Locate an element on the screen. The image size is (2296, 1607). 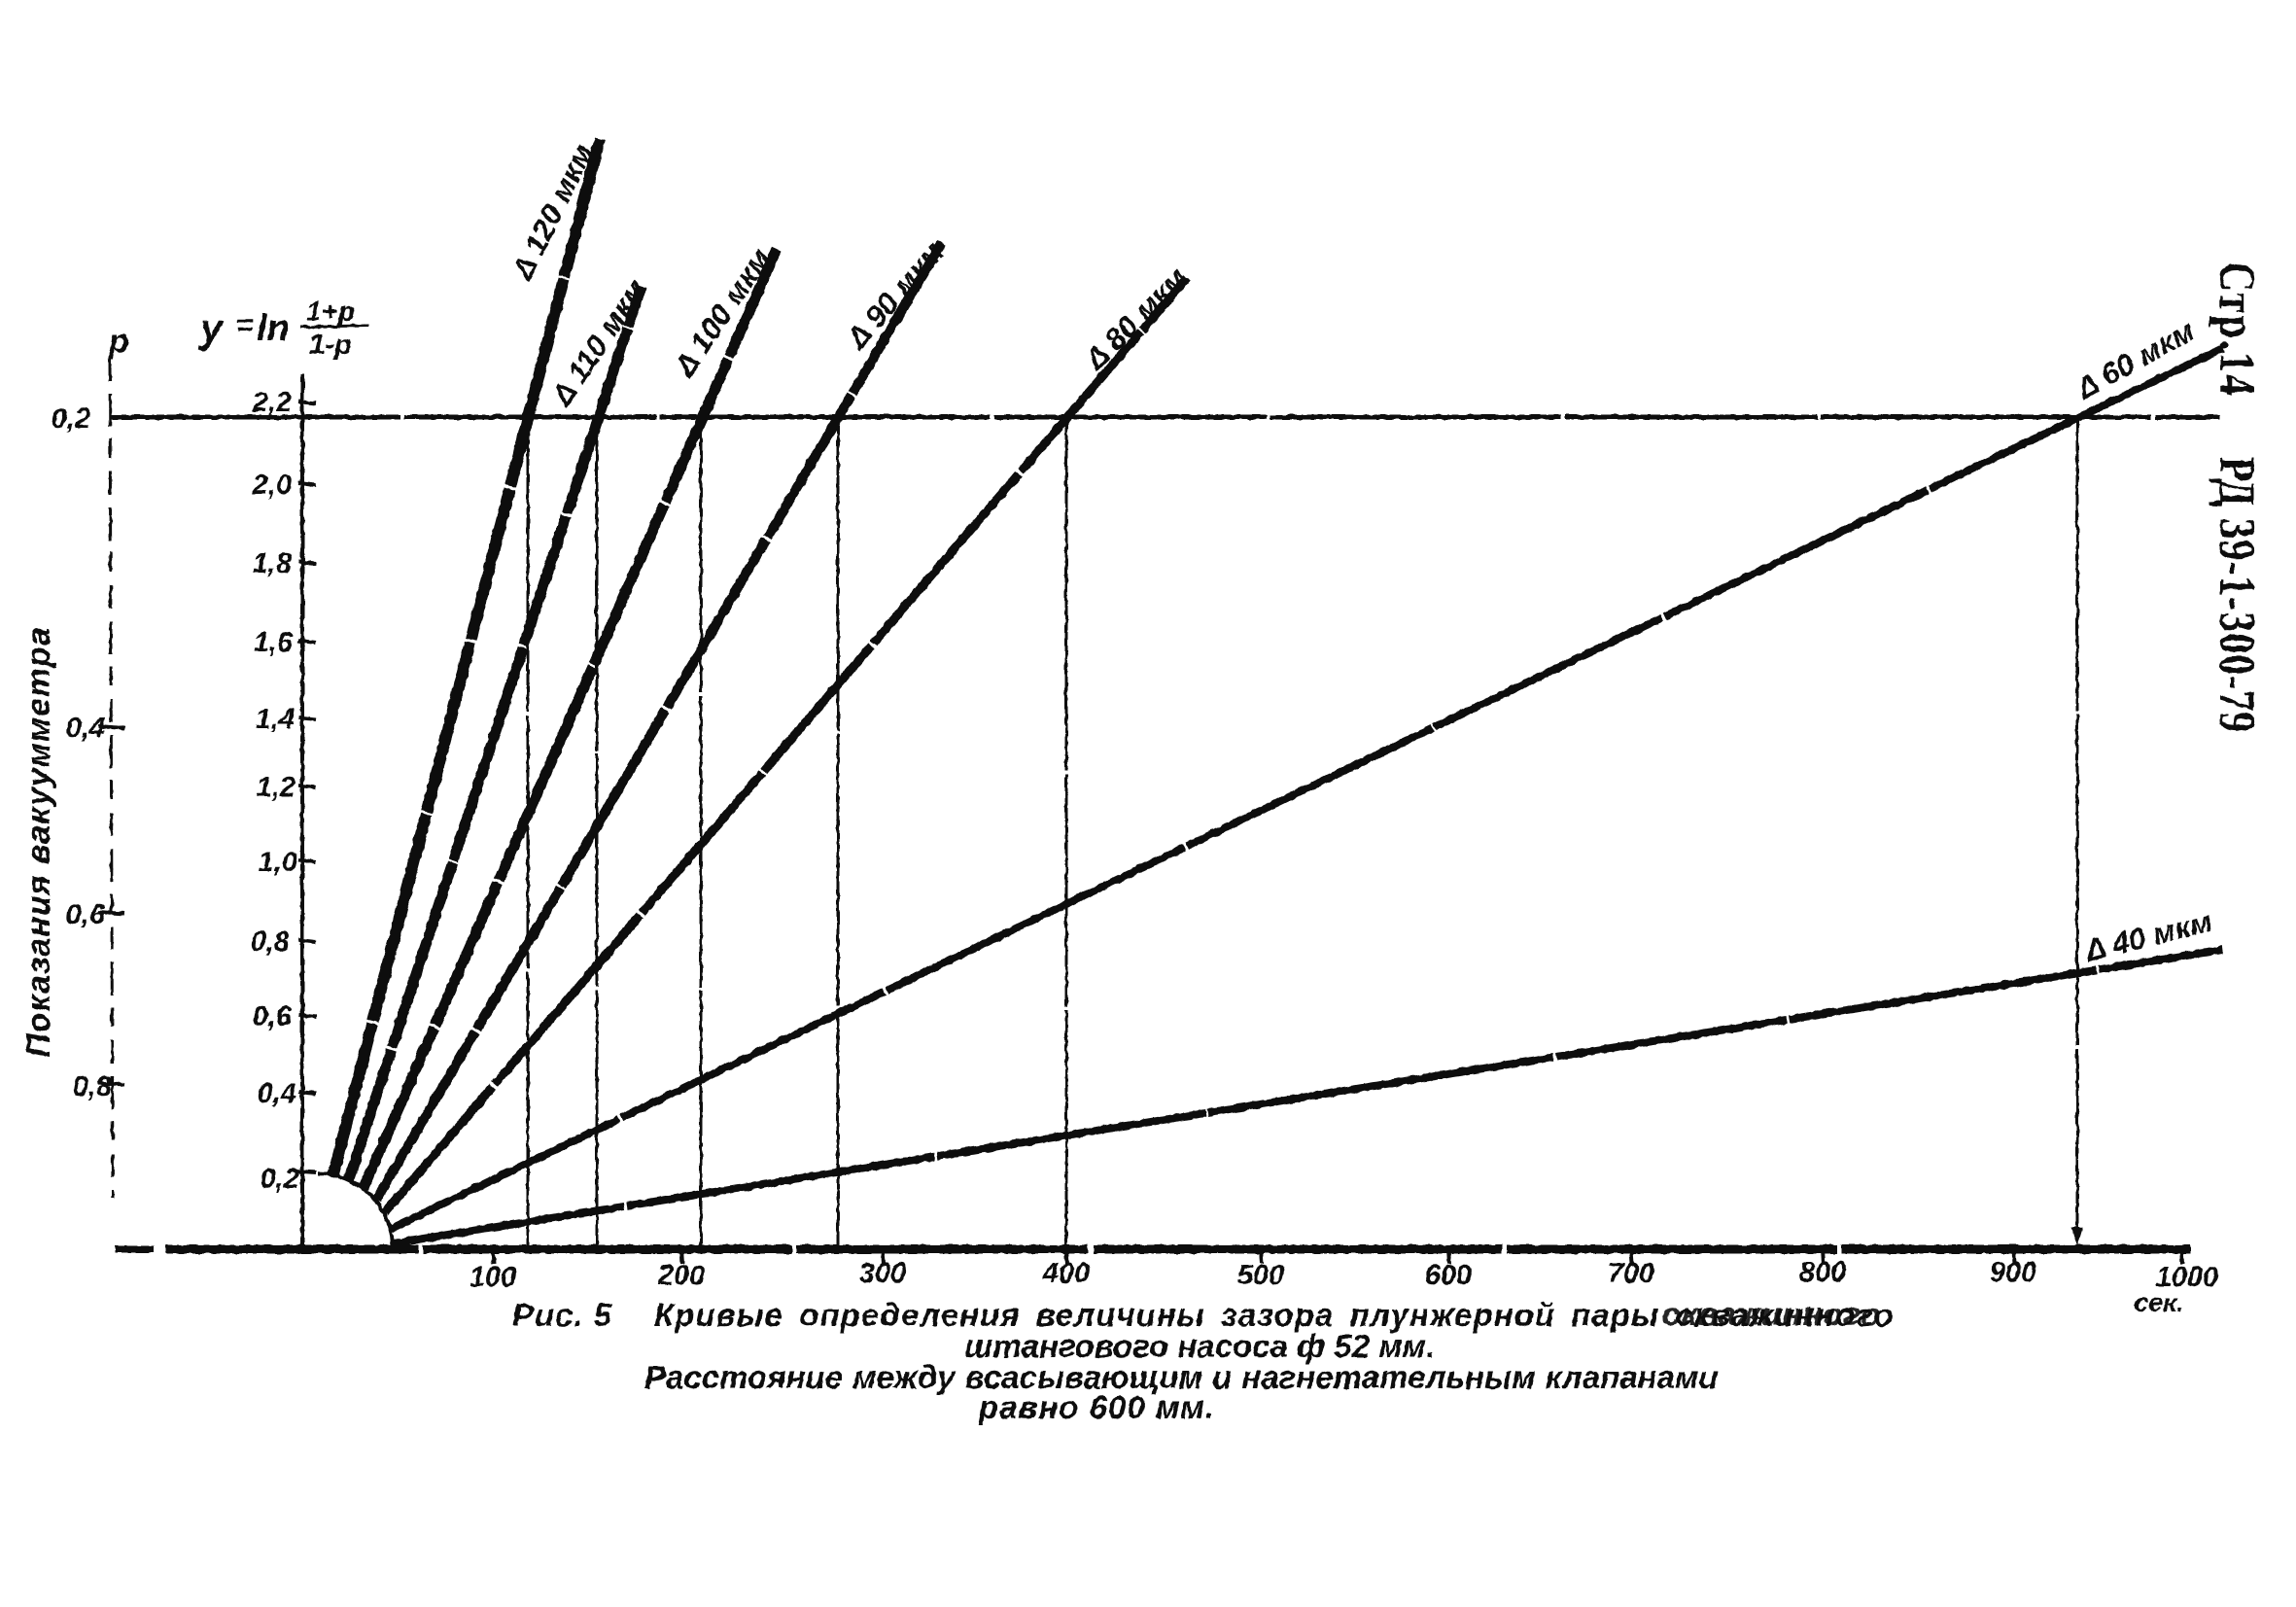
svg-text: 200 is located at coordinates (681, 1276).